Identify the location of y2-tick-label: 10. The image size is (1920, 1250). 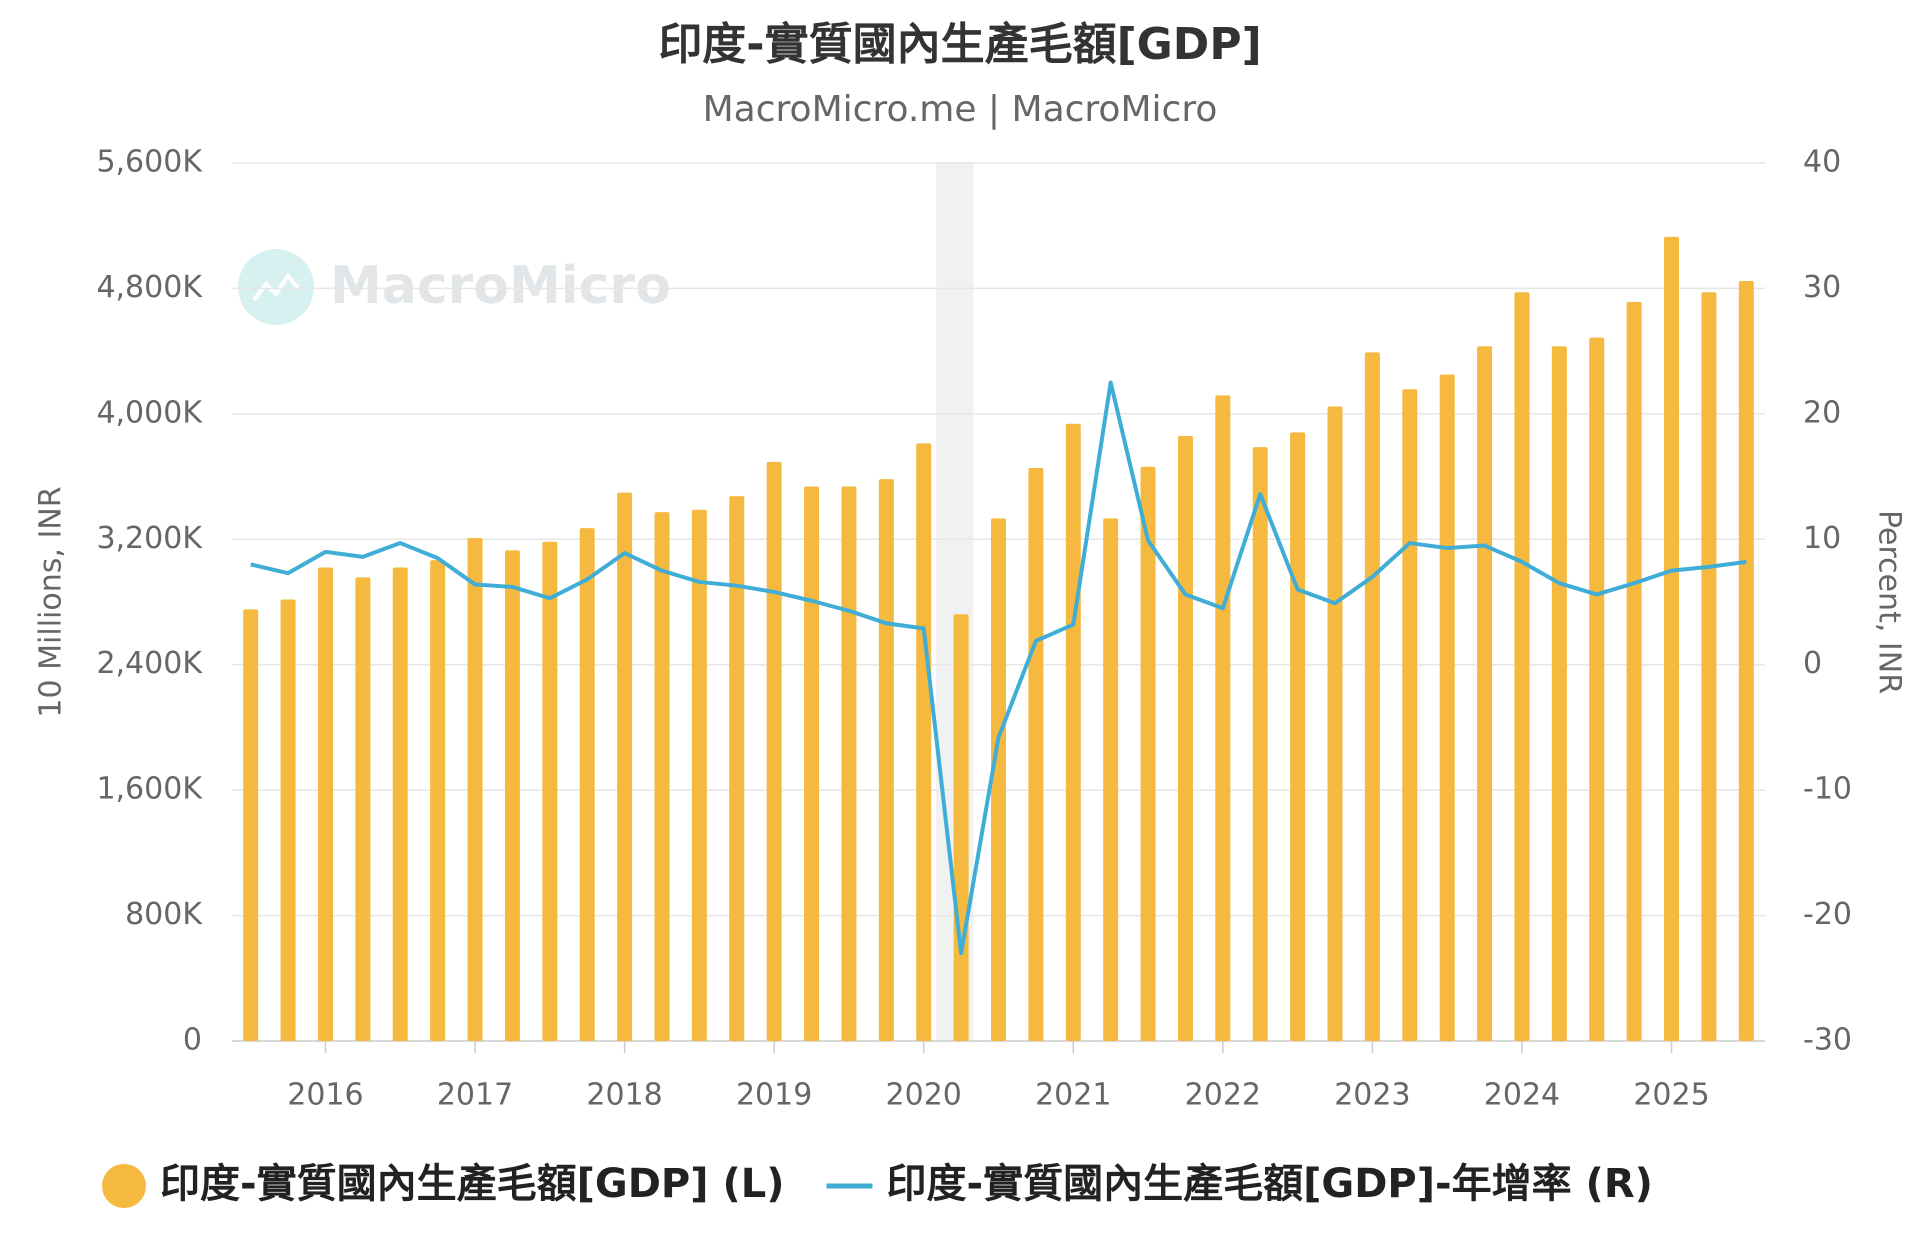
(1822, 538).